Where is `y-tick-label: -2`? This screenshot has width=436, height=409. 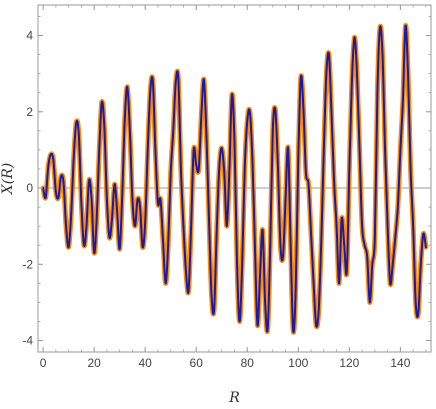
y-tick-label: -2 is located at coordinates (27, 264).